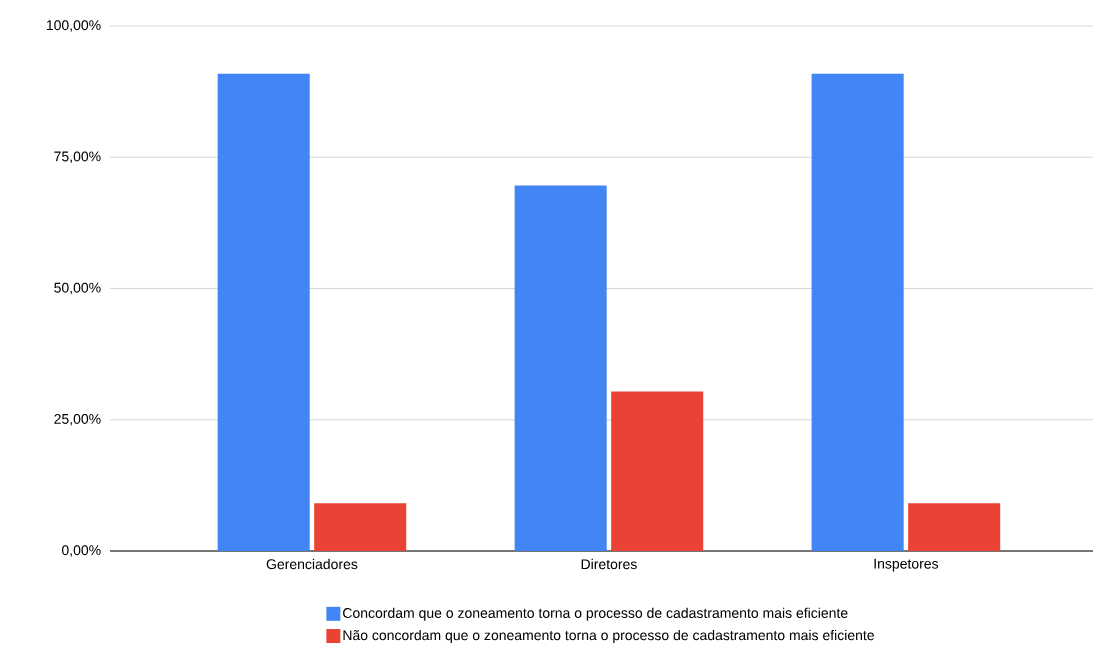 The image size is (1093, 664). Describe the element at coordinates (81, 551) in the screenshot. I see `y-tick-label: 0,00%` at that location.